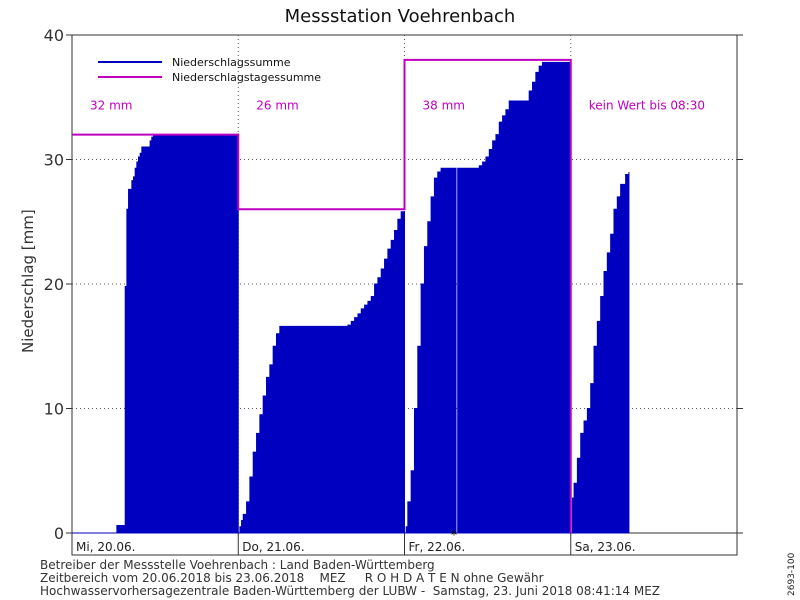  I want to click on missing-data-marker: *, so click(454, 535).